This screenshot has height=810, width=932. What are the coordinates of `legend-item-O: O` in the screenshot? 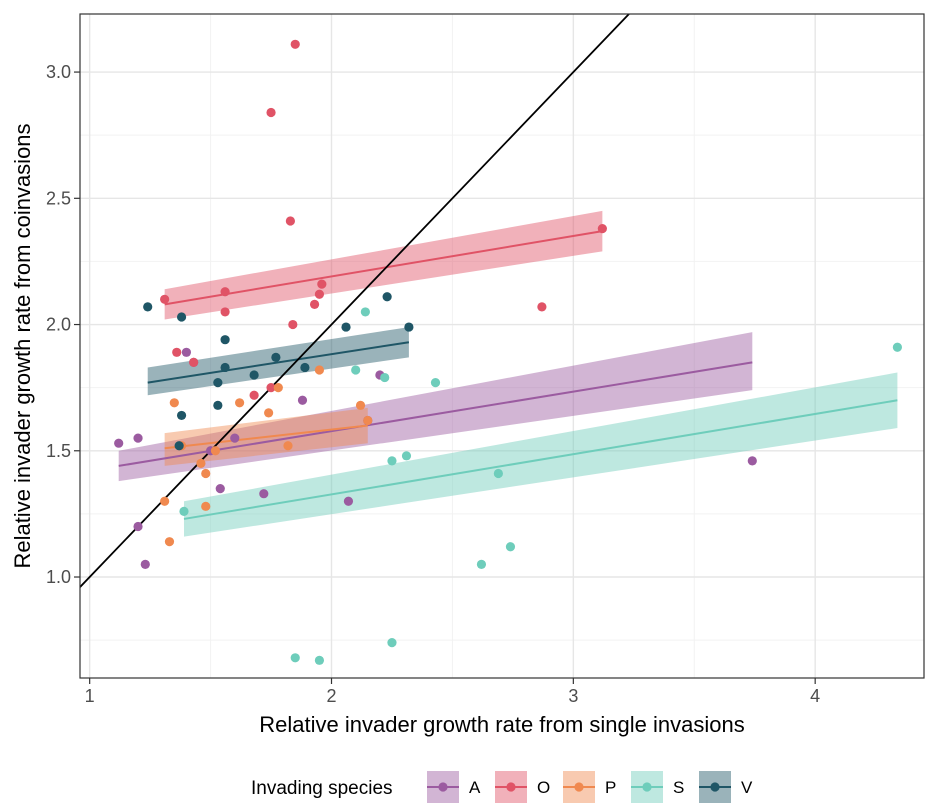 It's located at (522, 787).